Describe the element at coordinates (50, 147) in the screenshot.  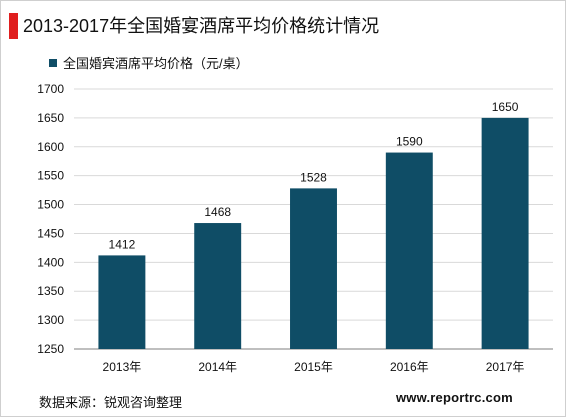
I see `y-tick-label: 1600` at that location.